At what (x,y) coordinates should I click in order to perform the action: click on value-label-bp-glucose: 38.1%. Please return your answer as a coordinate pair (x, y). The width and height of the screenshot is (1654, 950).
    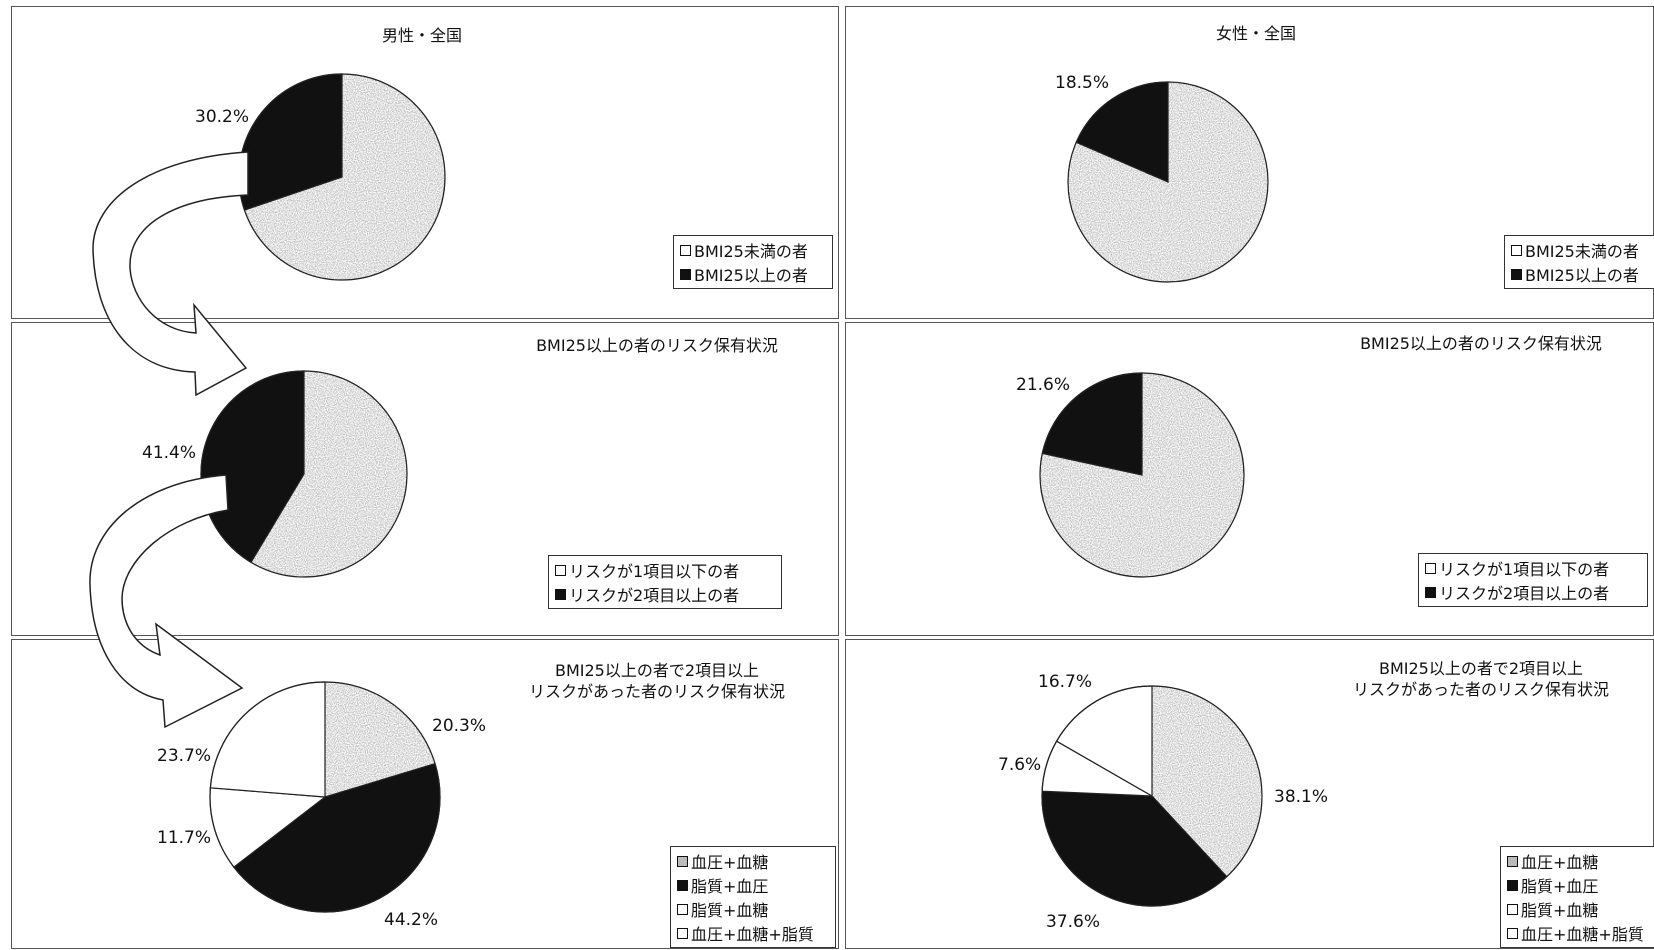
    Looking at the image, I should click on (1301, 797).